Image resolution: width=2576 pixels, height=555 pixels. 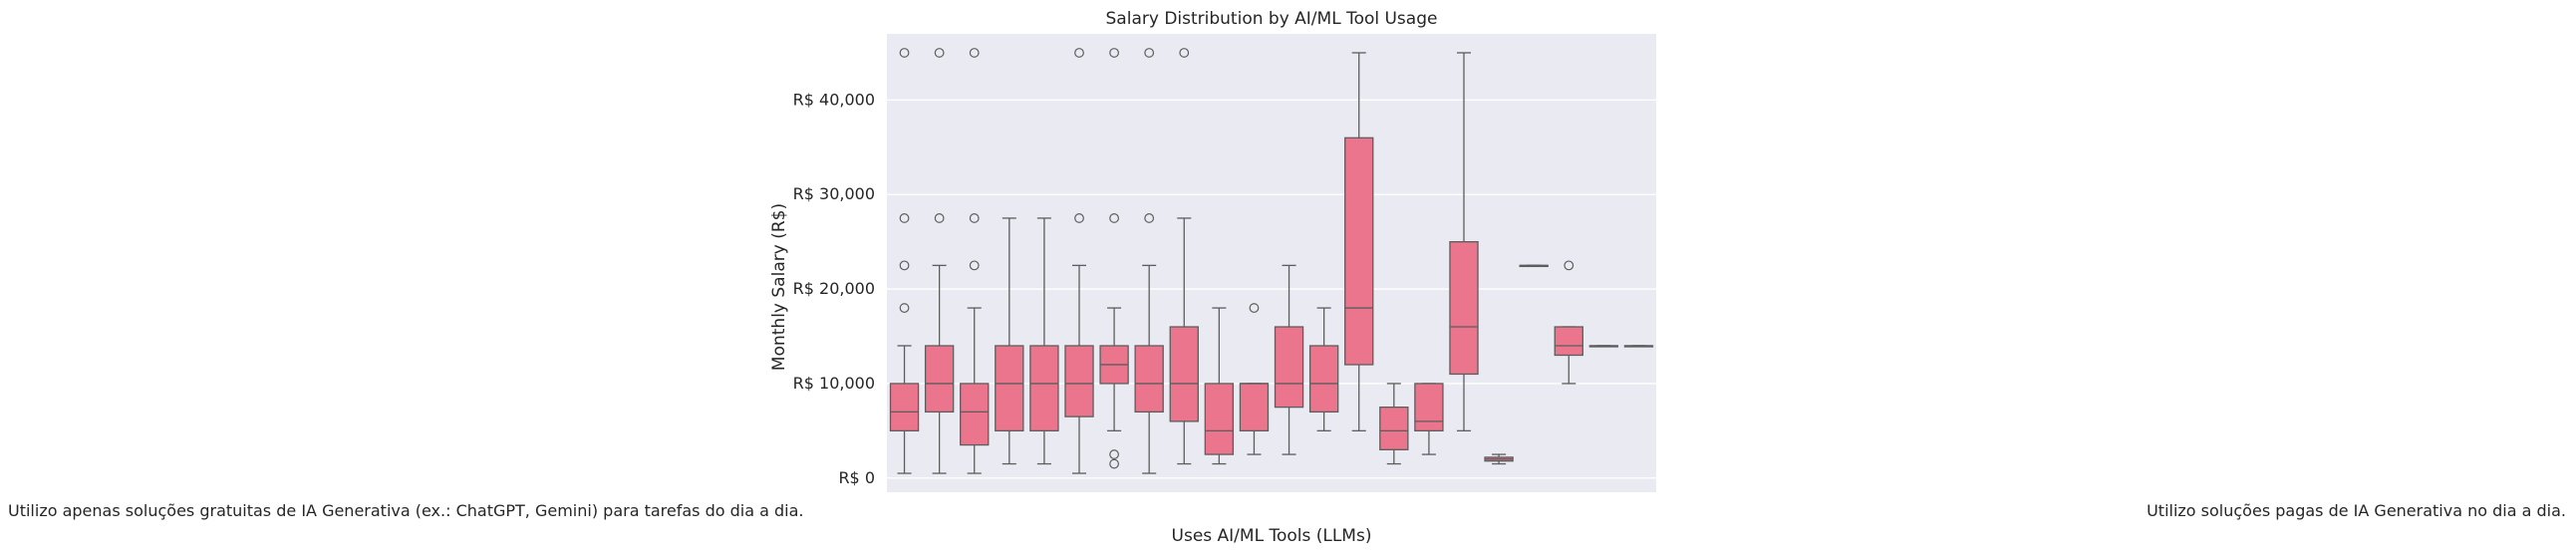 I want to click on y-tick-label: R$ 10,000, so click(x=834, y=383).